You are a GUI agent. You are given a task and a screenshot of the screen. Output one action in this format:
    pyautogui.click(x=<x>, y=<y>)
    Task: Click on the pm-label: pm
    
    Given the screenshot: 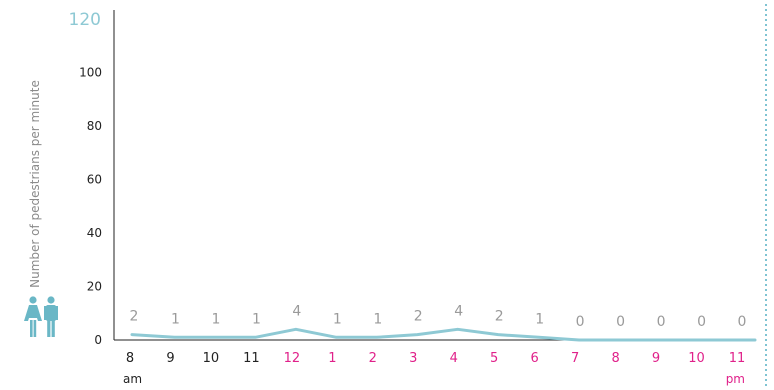 What is the action you would take?
    pyautogui.click(x=735, y=379)
    